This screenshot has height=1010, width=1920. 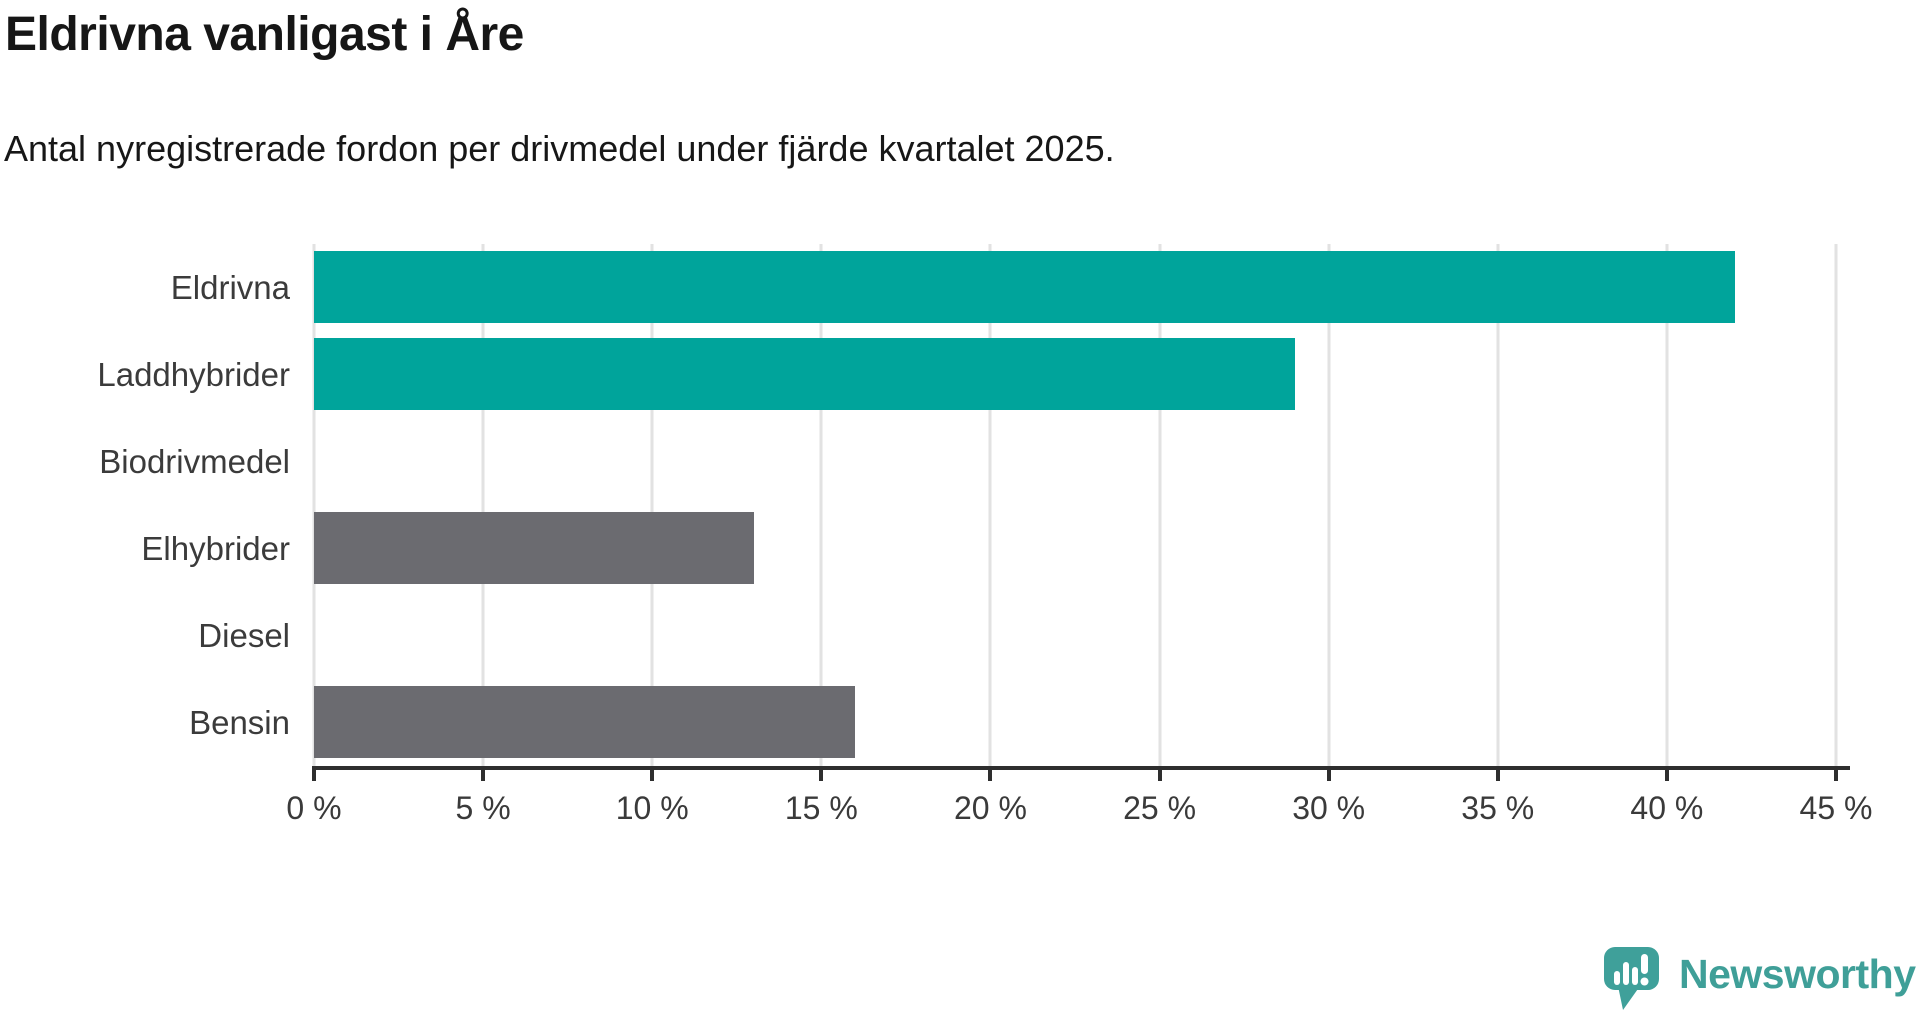 What do you see at coordinates (244, 635) in the screenshot?
I see `category-label: Diesel` at bounding box center [244, 635].